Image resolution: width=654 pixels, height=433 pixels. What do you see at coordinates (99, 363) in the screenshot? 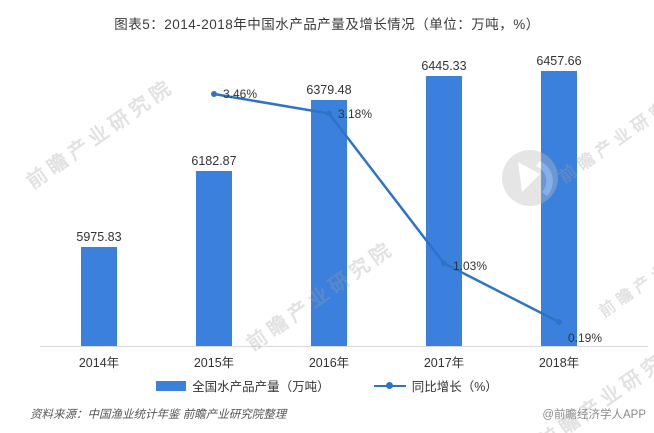
I see `x-tick-label: 2014年` at bounding box center [99, 363].